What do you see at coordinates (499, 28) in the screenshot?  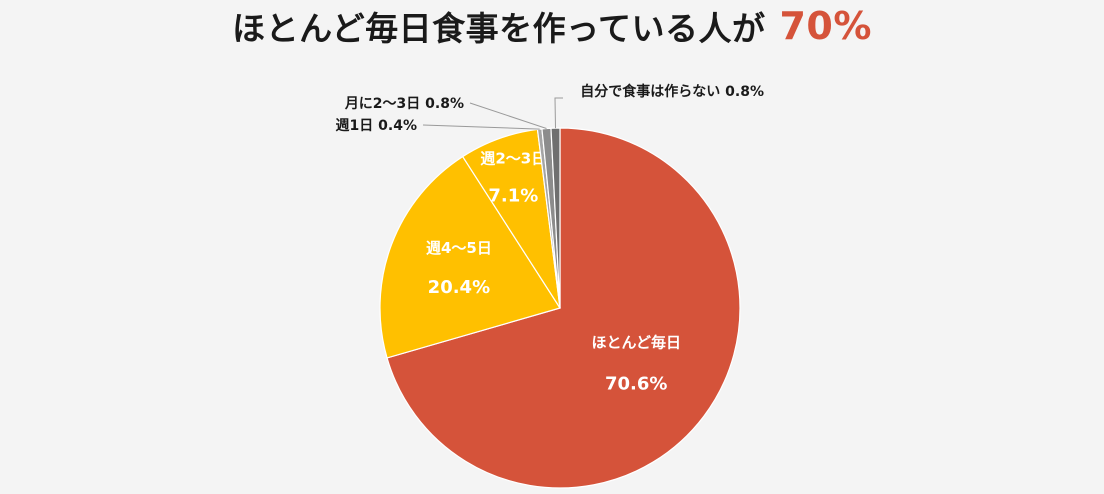 I see `chart-title-text: ほとんど毎日食事を作っている人が` at bounding box center [499, 28].